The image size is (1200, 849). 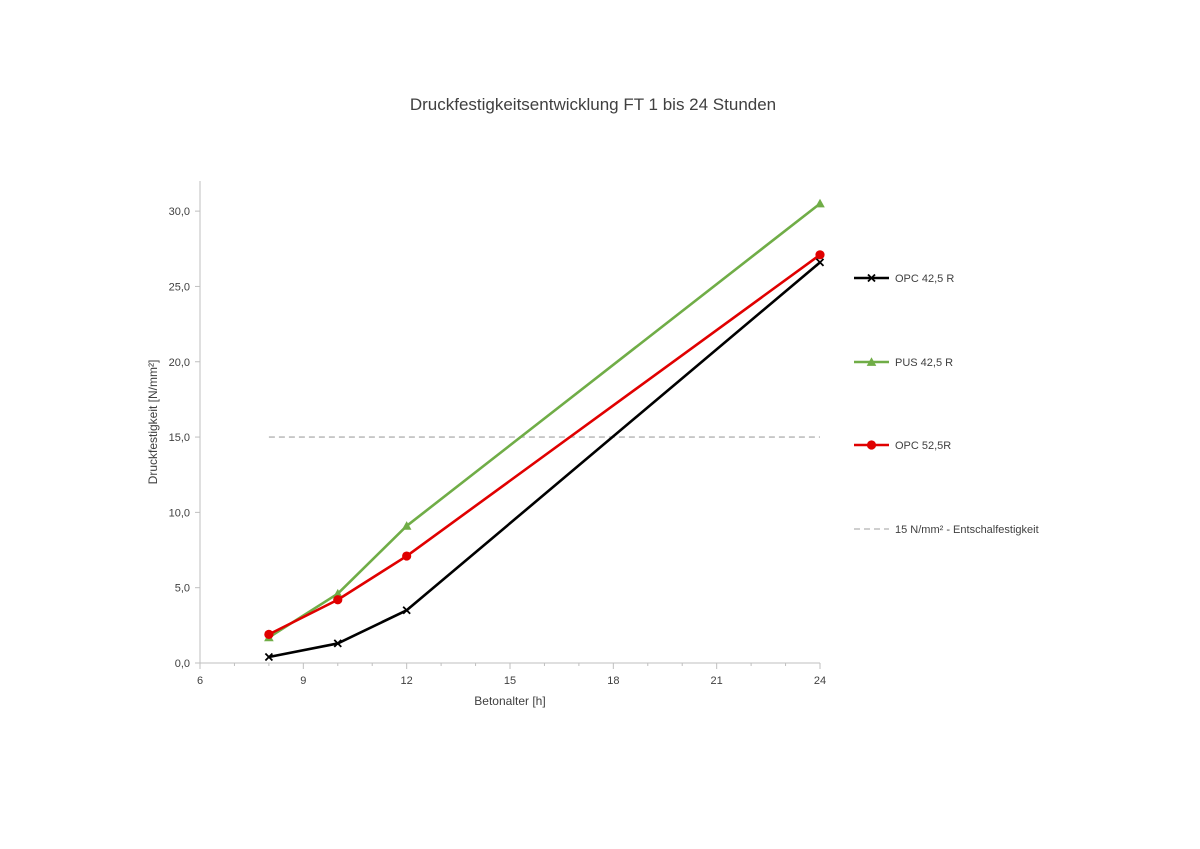 I want to click on legend-label: PUS 42,5 R, so click(x=924, y=363).